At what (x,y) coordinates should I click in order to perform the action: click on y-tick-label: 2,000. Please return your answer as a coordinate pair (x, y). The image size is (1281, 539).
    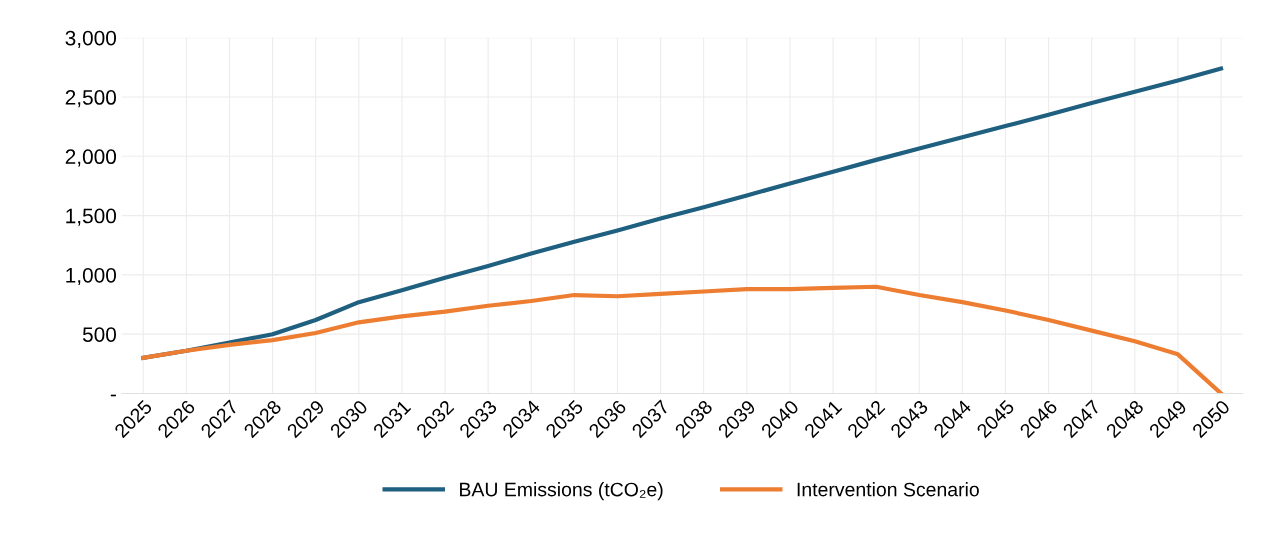
    Looking at the image, I should click on (91, 158).